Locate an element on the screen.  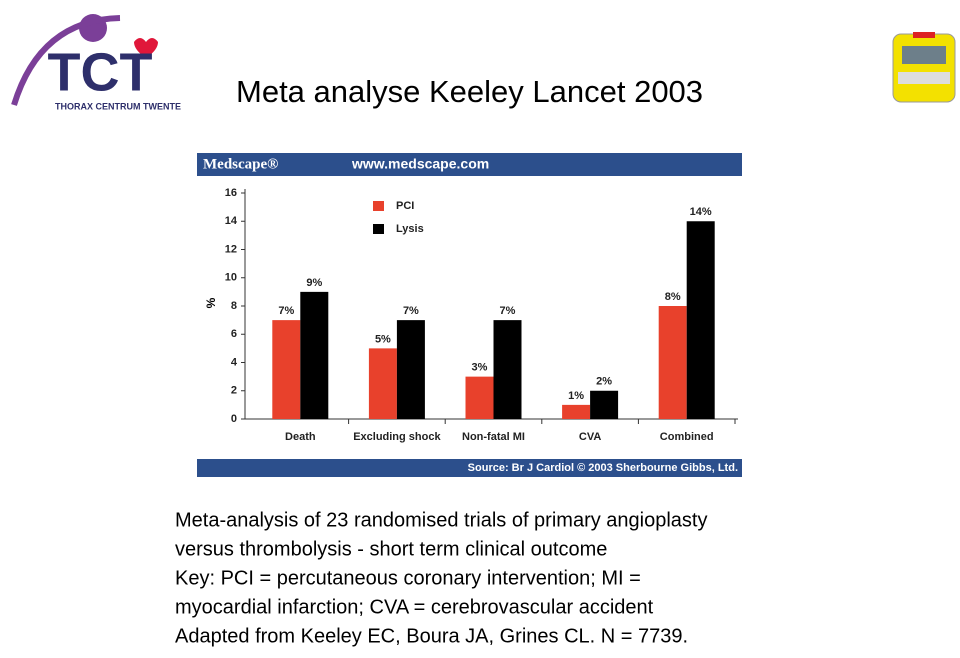
y-tick-label: 10 is located at coordinates (231, 278).